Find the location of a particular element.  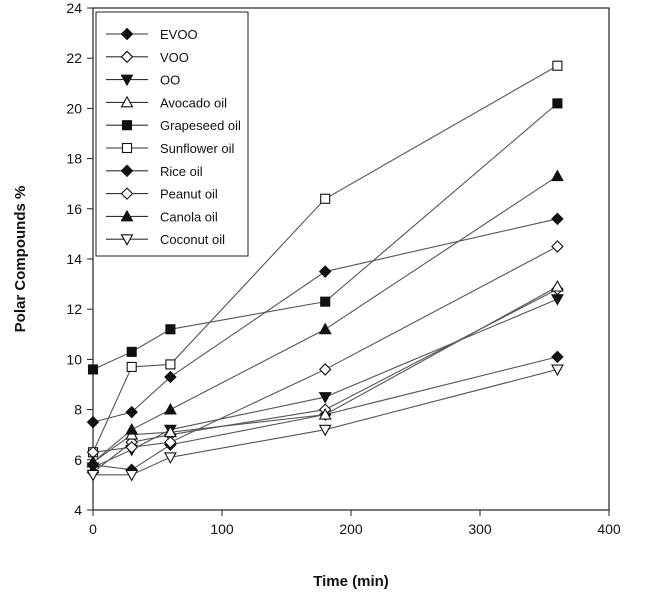

series-coconut-oil is located at coordinates (325, 423).